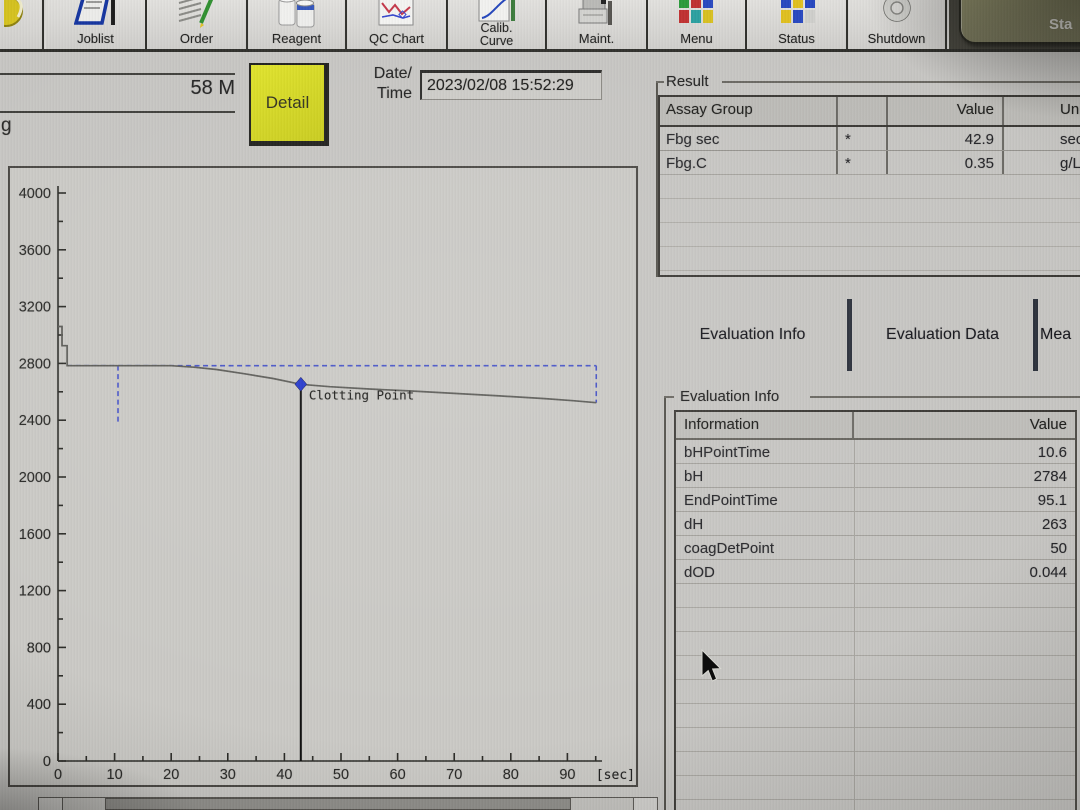 Image resolution: width=1080 pixels, height=810 pixels. I want to click on info-name: bHPointTime, so click(727, 452).